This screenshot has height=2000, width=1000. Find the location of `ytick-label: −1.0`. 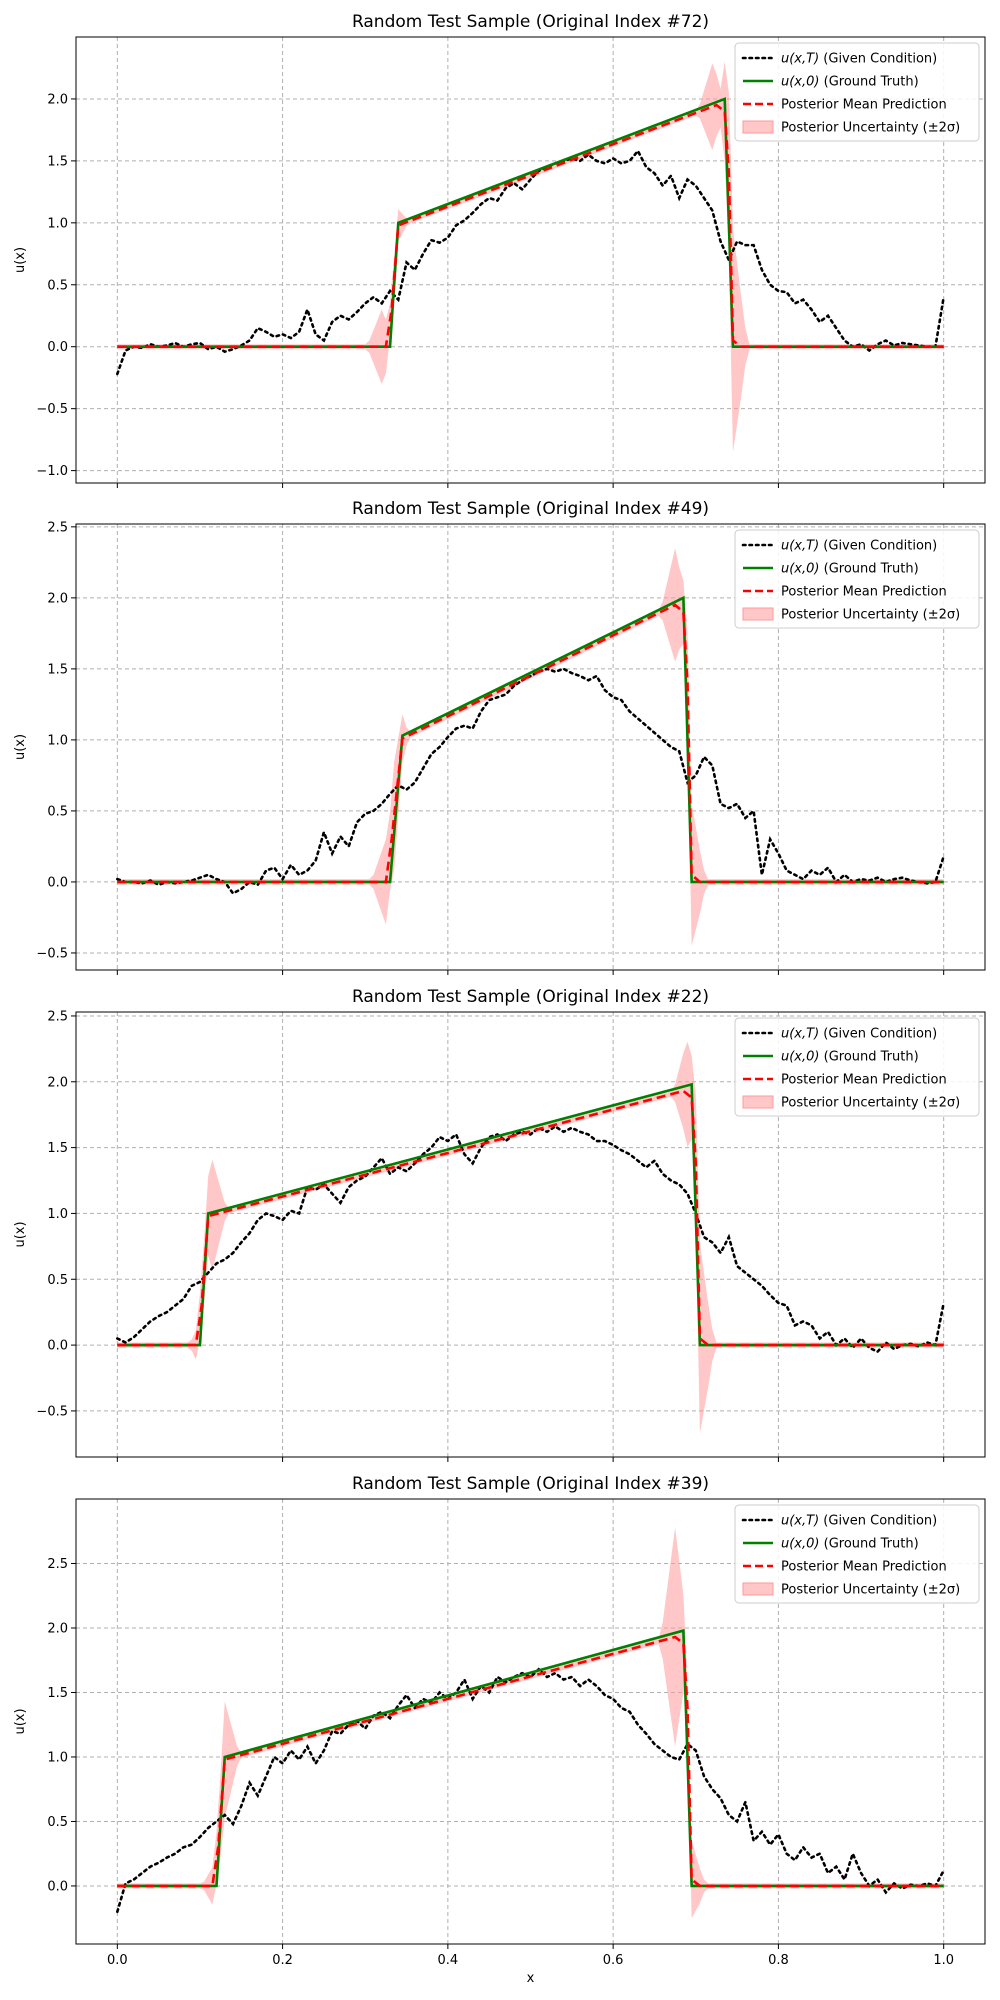

ytick-label: −1.0 is located at coordinates (52, 471).